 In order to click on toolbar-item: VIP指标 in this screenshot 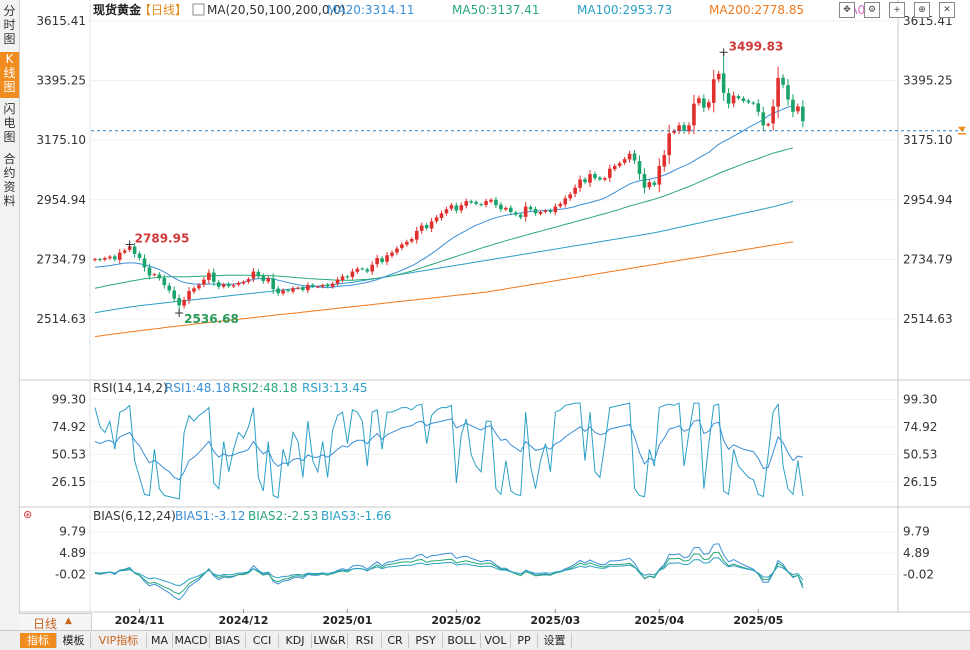, I will do `click(119, 640)`.